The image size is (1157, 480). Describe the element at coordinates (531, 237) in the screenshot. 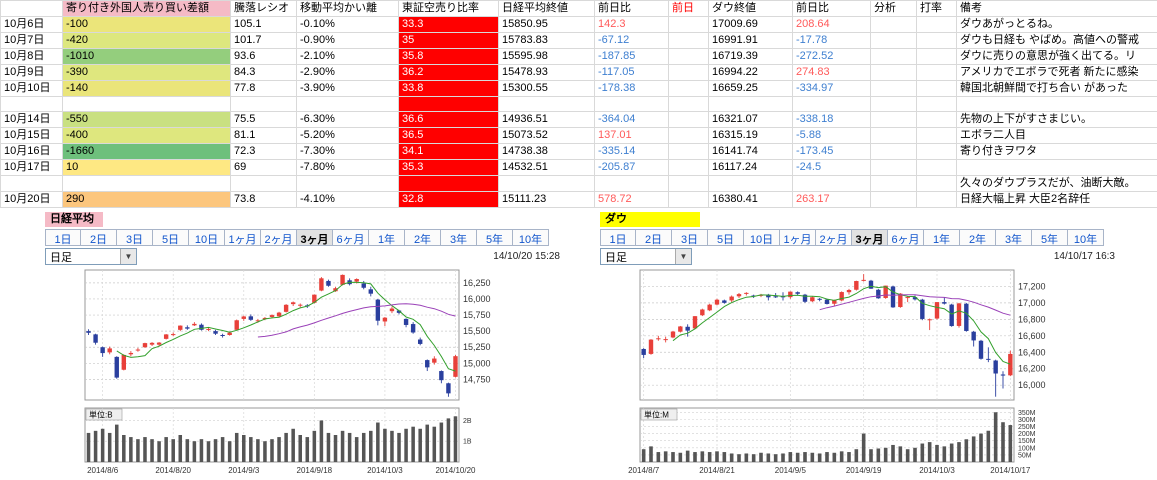

I see `tab-10年: 10年` at that location.